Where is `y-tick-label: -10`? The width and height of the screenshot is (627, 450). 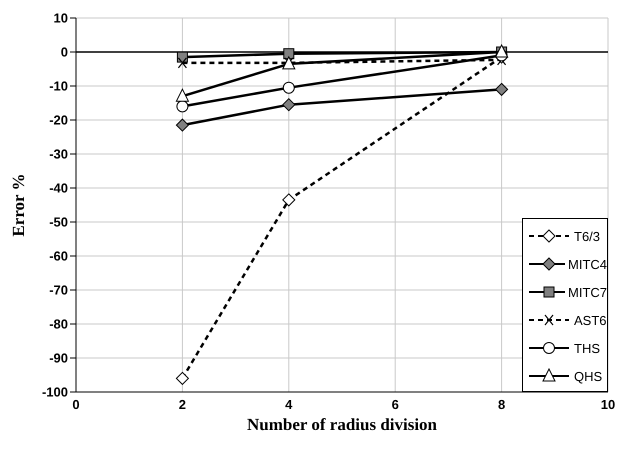
y-tick-label: -10 is located at coordinates (58, 86).